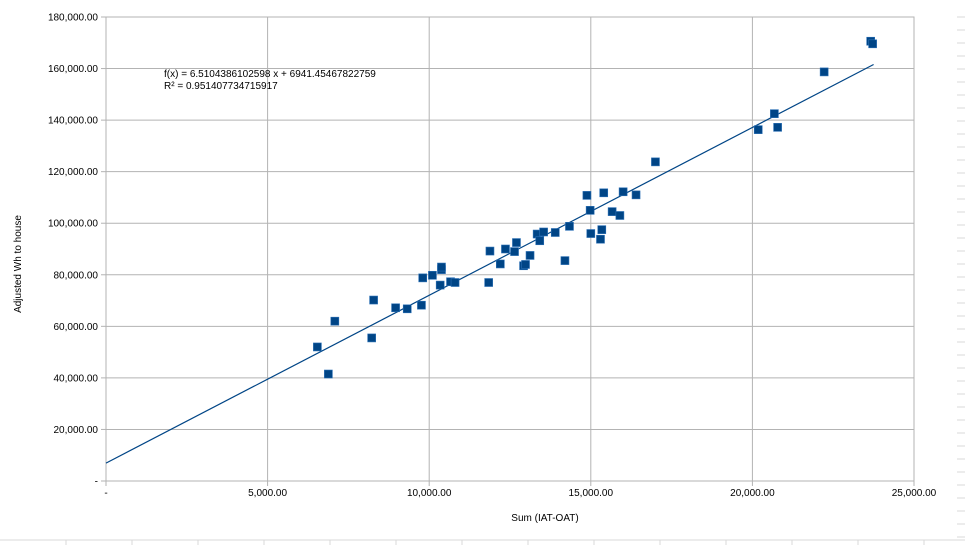 The width and height of the screenshot is (965, 545). I want to click on y-axis-title: Adjusted Wh to house, so click(18, 264).